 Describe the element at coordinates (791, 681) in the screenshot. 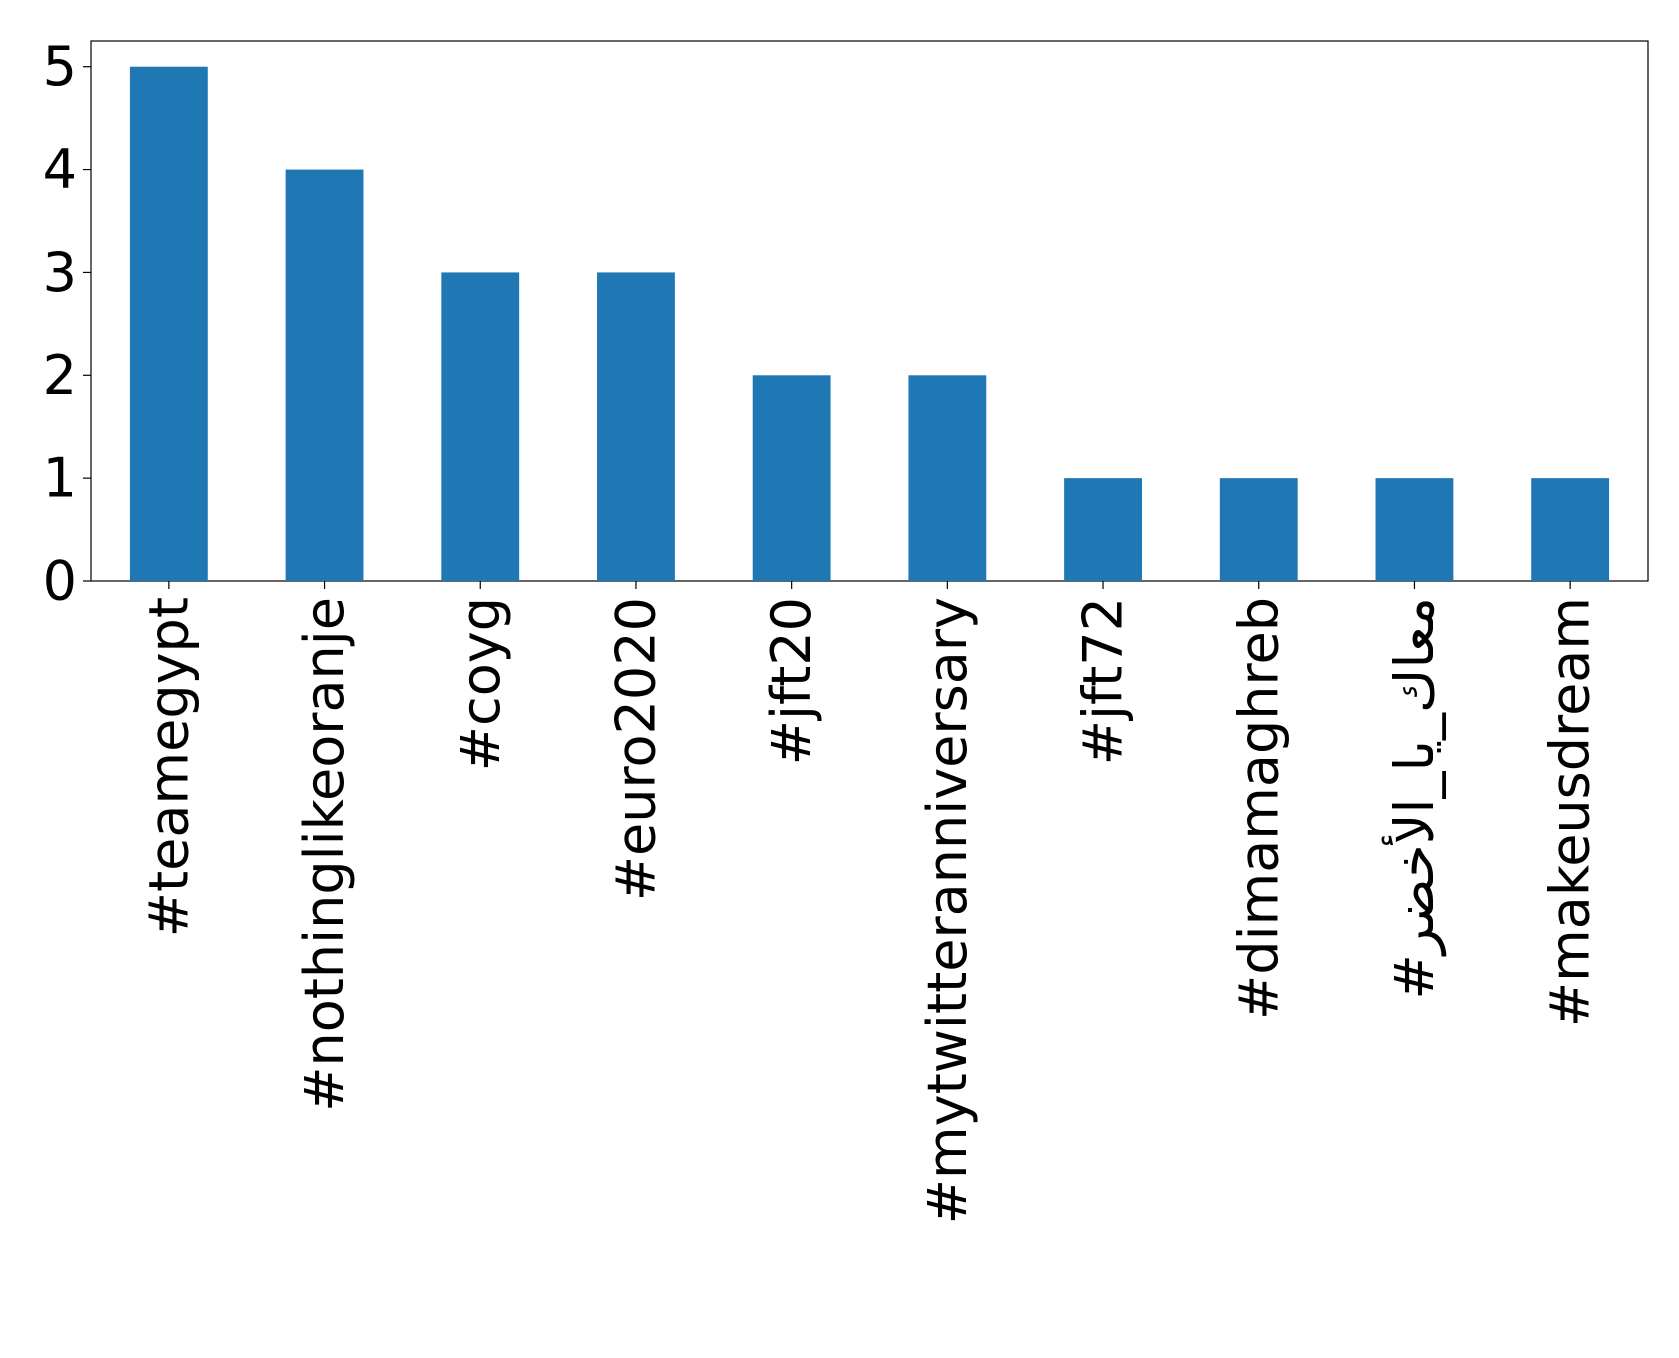

I see `x-tick-label: #jft20` at that location.